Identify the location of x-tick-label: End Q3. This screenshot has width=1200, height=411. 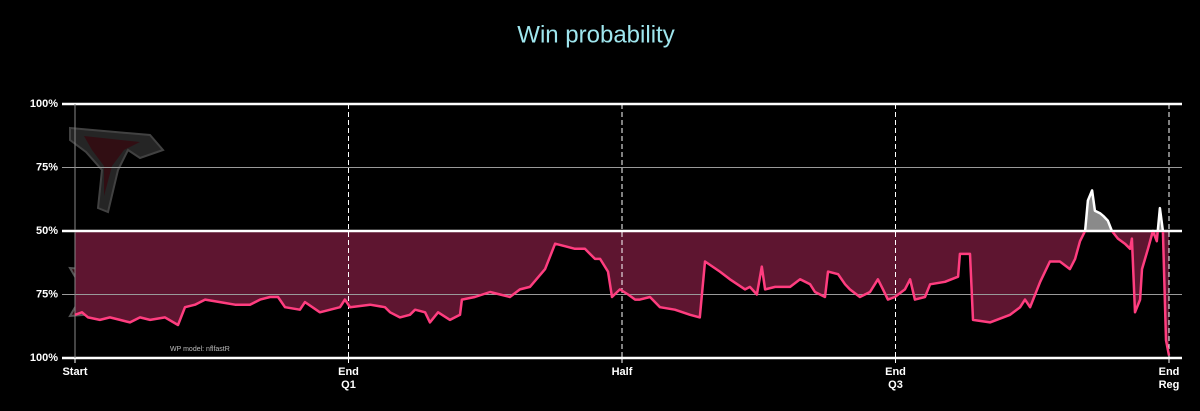
(895, 378).